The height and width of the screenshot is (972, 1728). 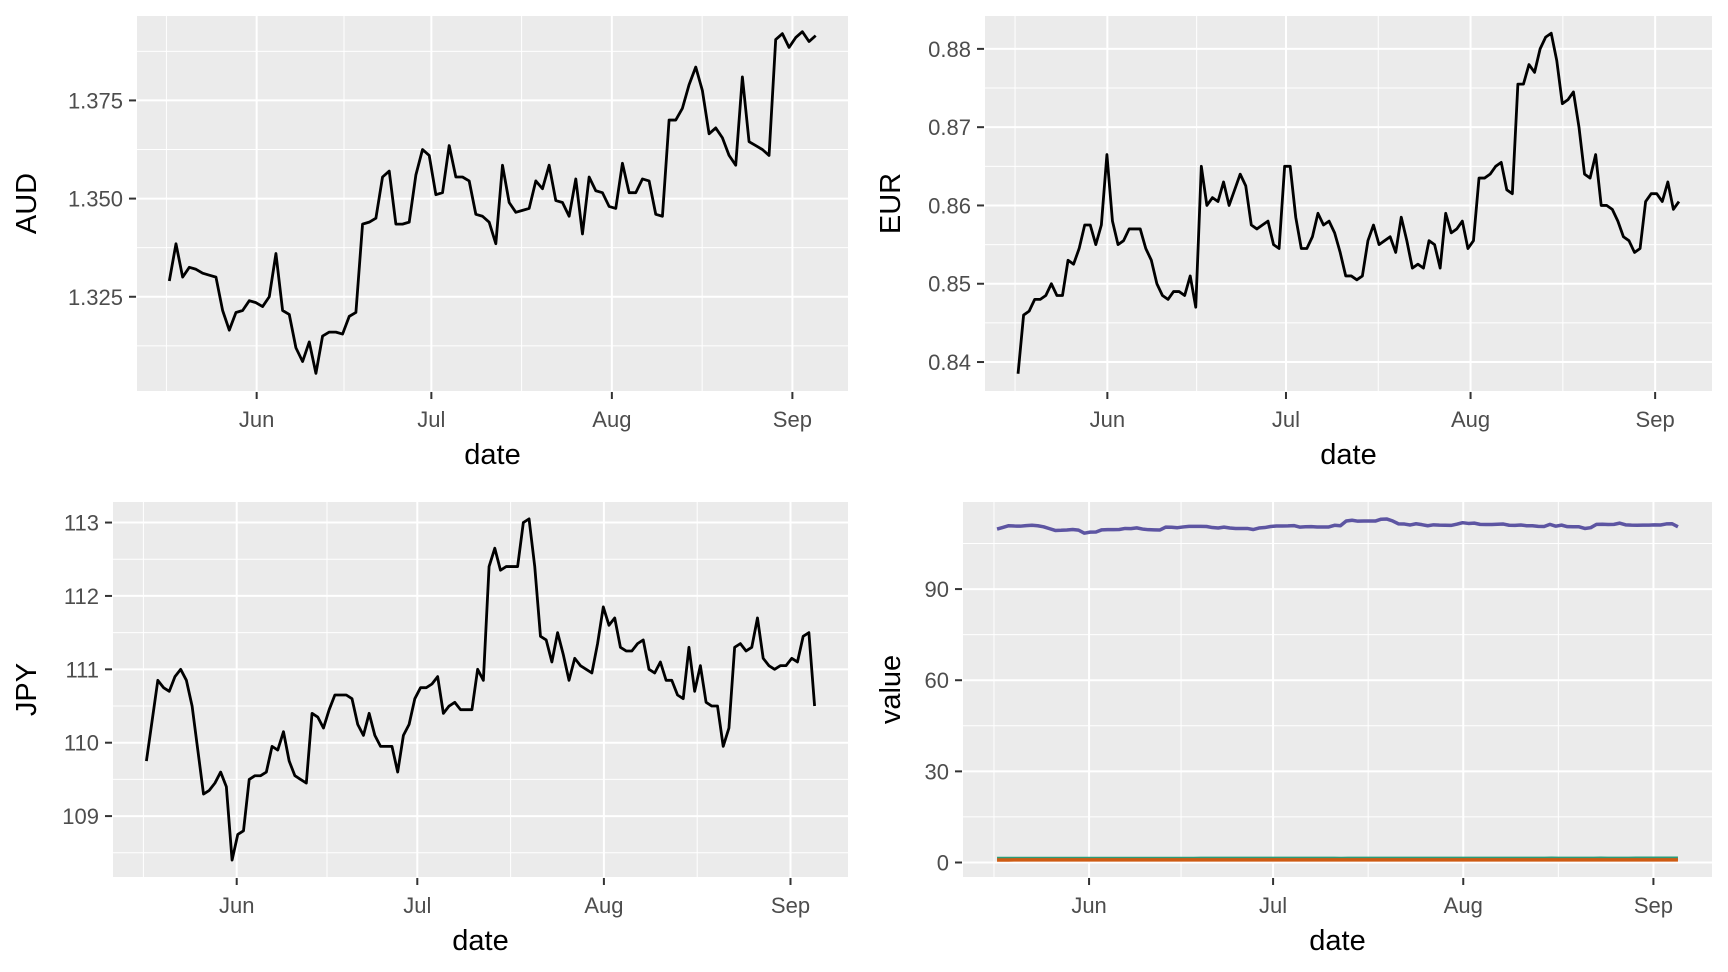 What do you see at coordinates (891, 689) in the screenshot?
I see `y-axis-title: value` at bounding box center [891, 689].